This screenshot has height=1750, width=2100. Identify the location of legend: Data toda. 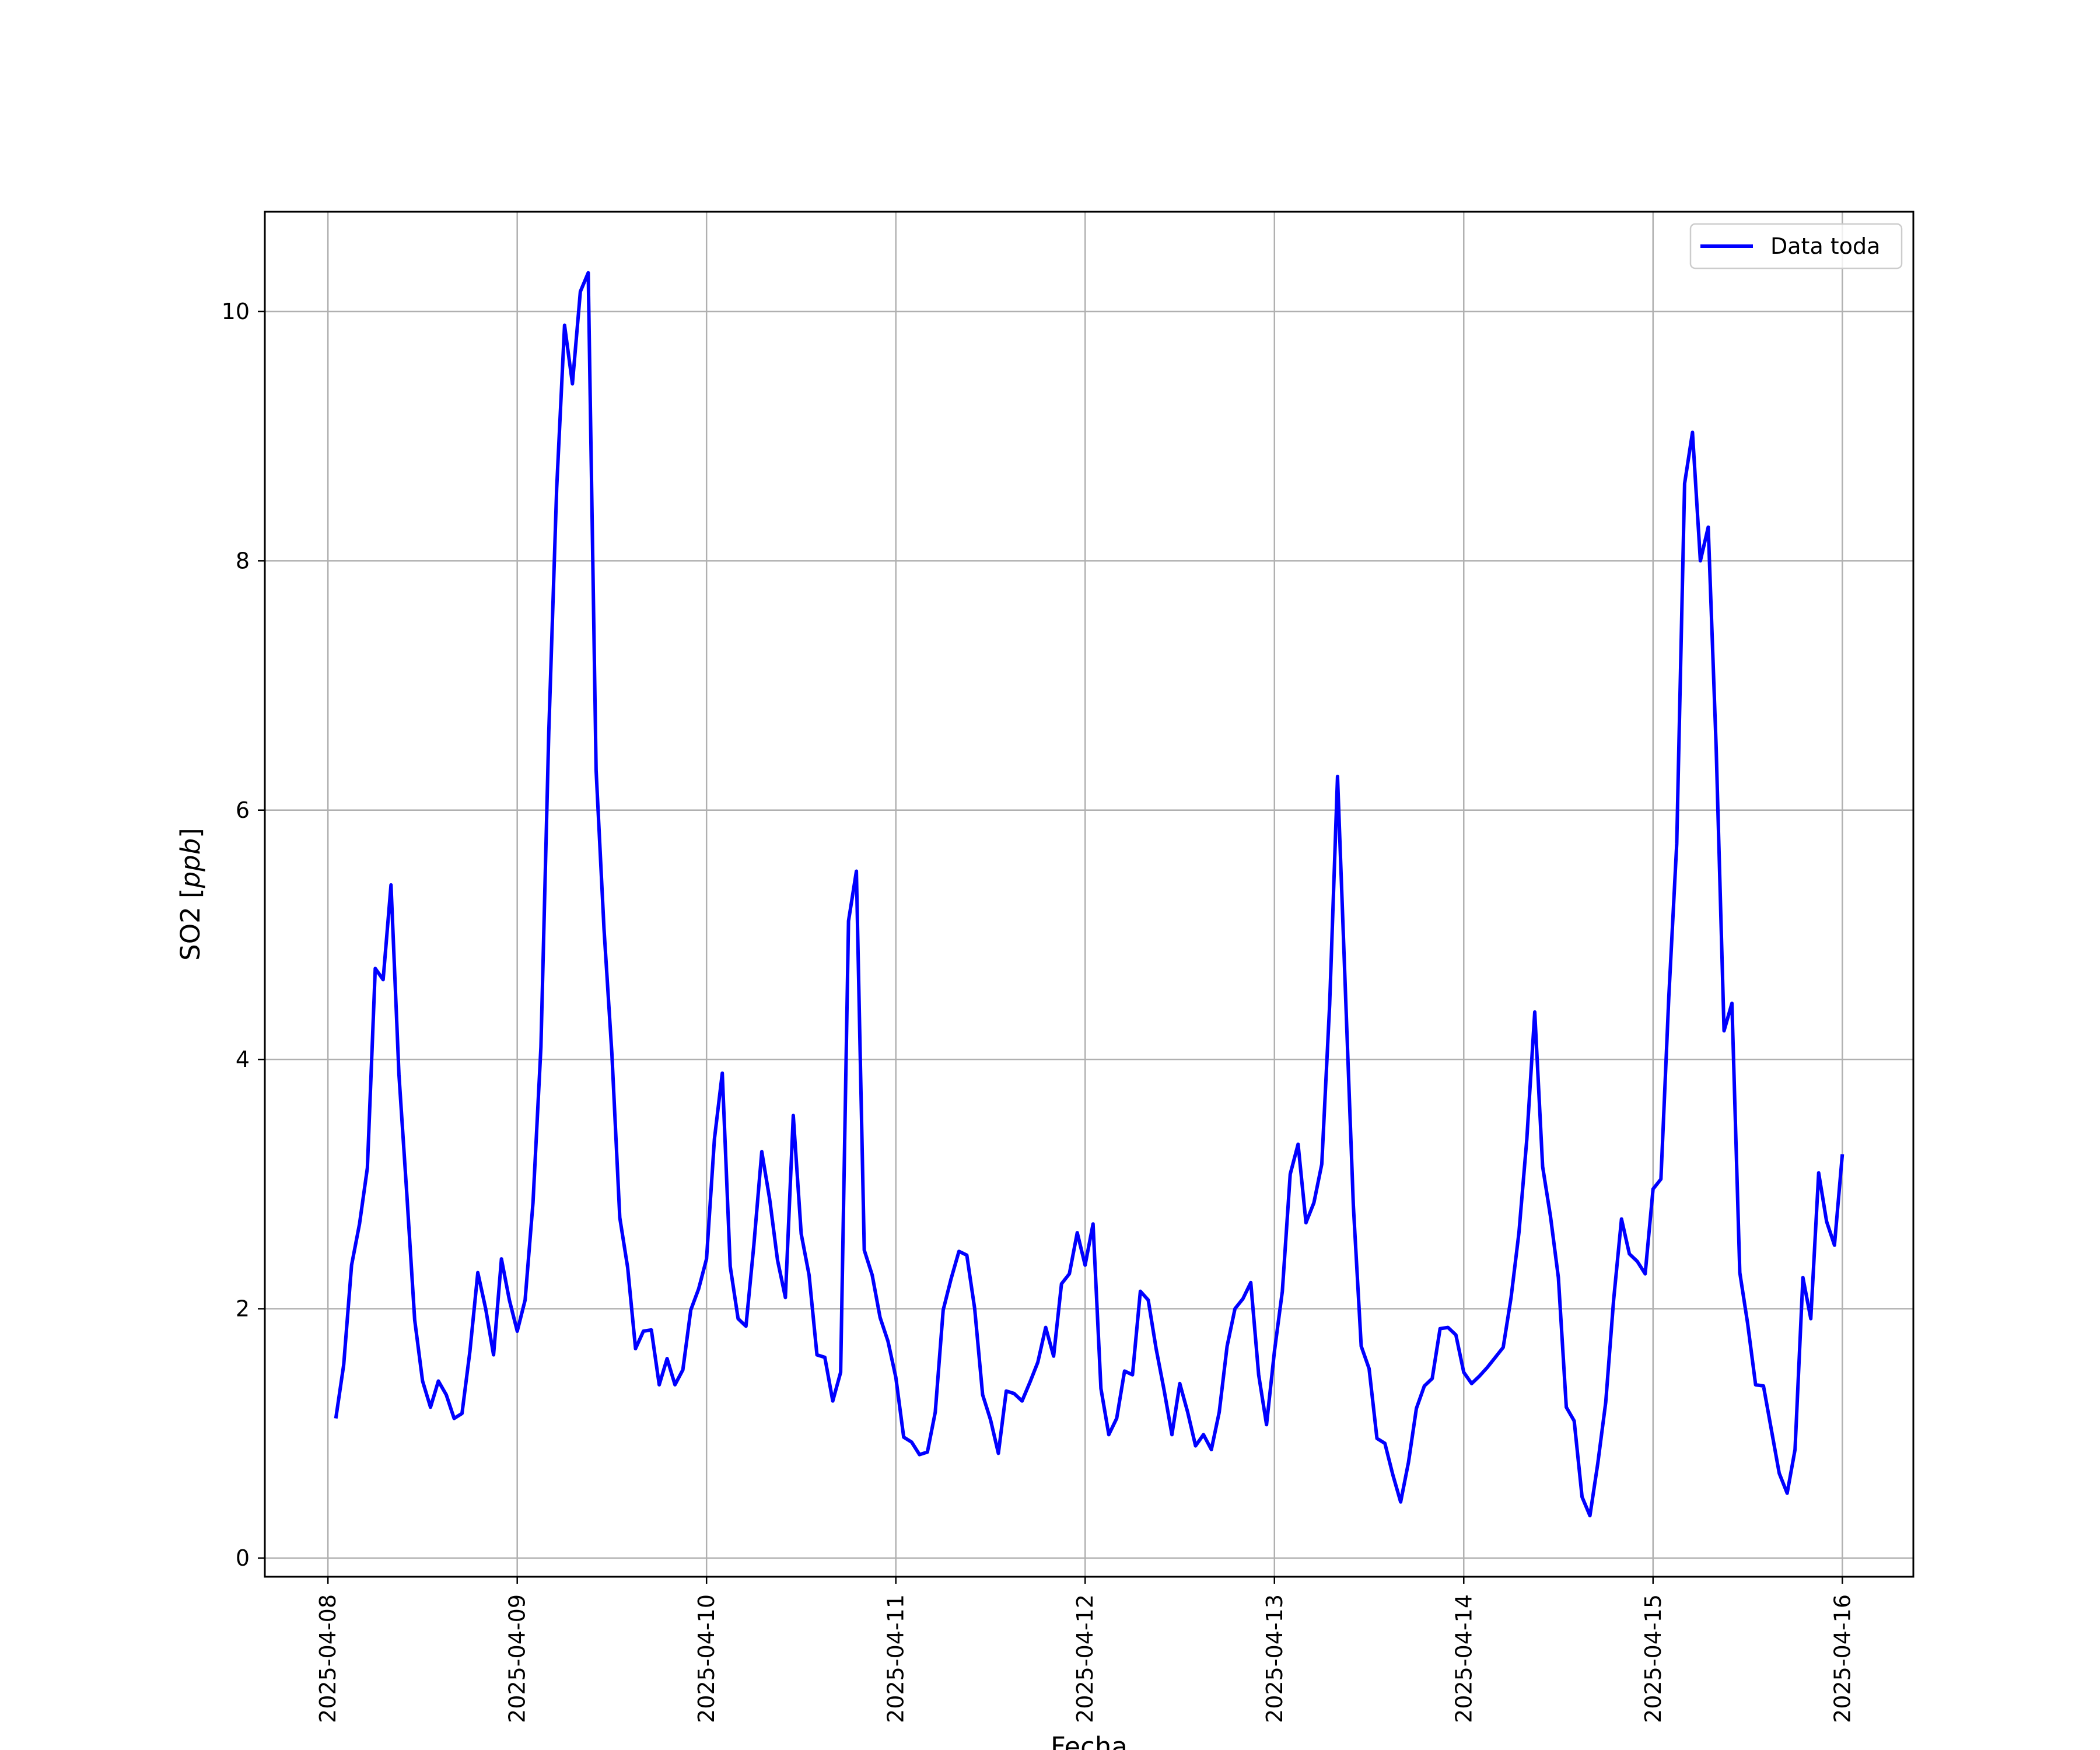
(1796, 246).